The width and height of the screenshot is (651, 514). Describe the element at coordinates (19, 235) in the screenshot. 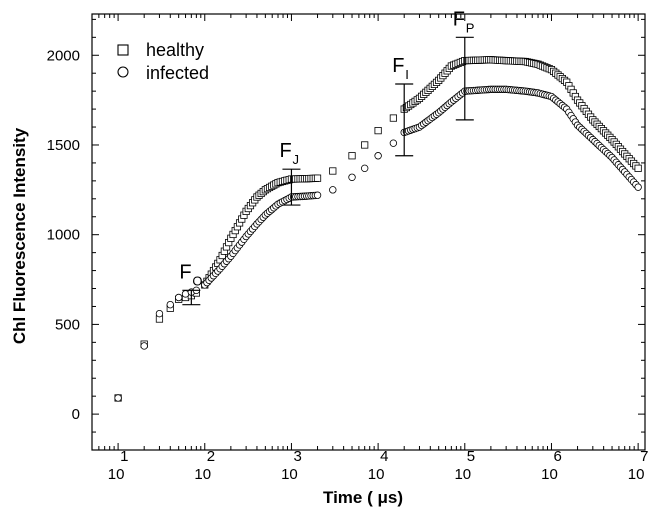

I see `y-axis-title: Chl Fluorescence Intensity` at that location.